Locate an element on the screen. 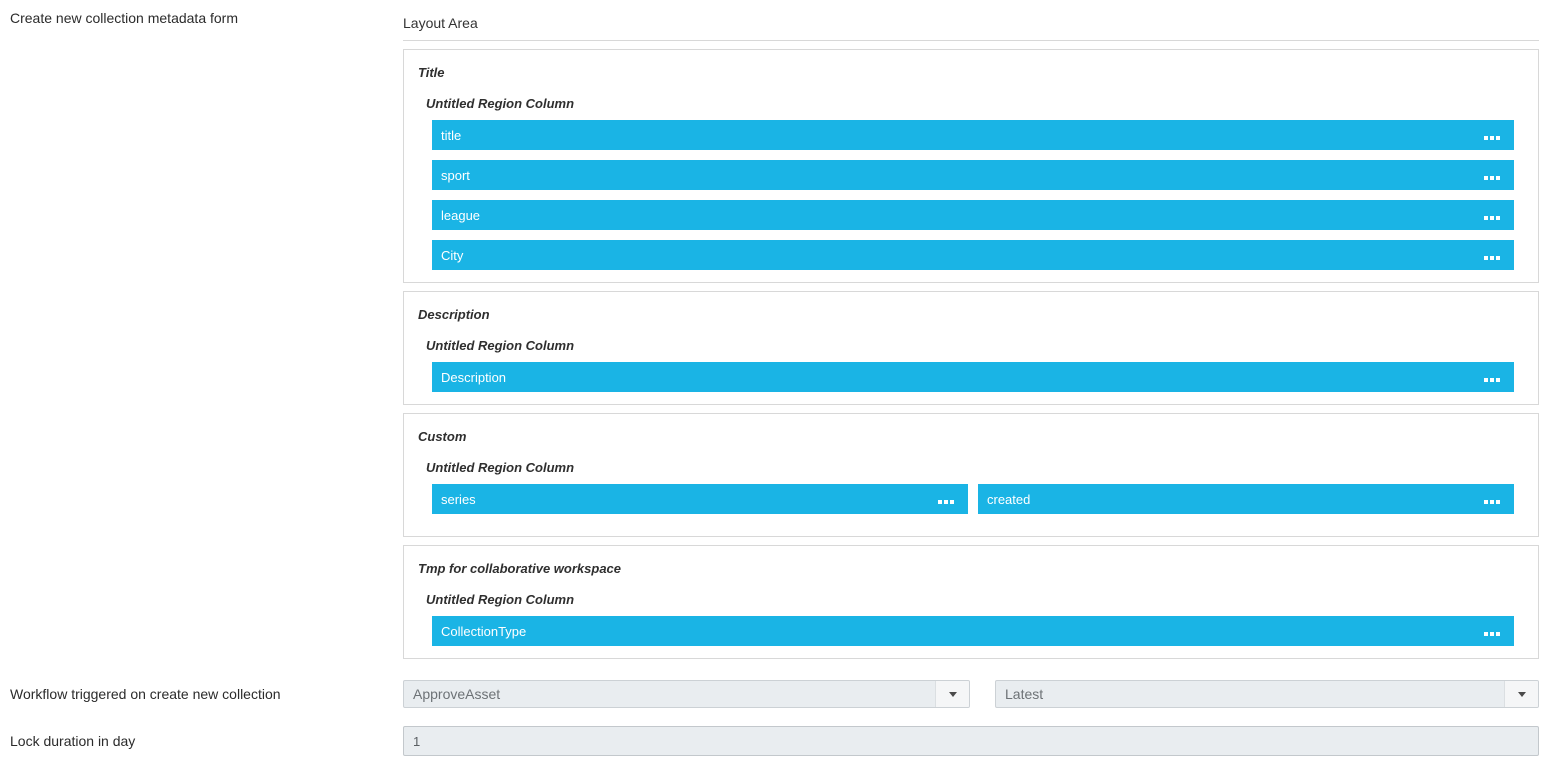 The image size is (1547, 767). field-label: league is located at coordinates (461, 215).